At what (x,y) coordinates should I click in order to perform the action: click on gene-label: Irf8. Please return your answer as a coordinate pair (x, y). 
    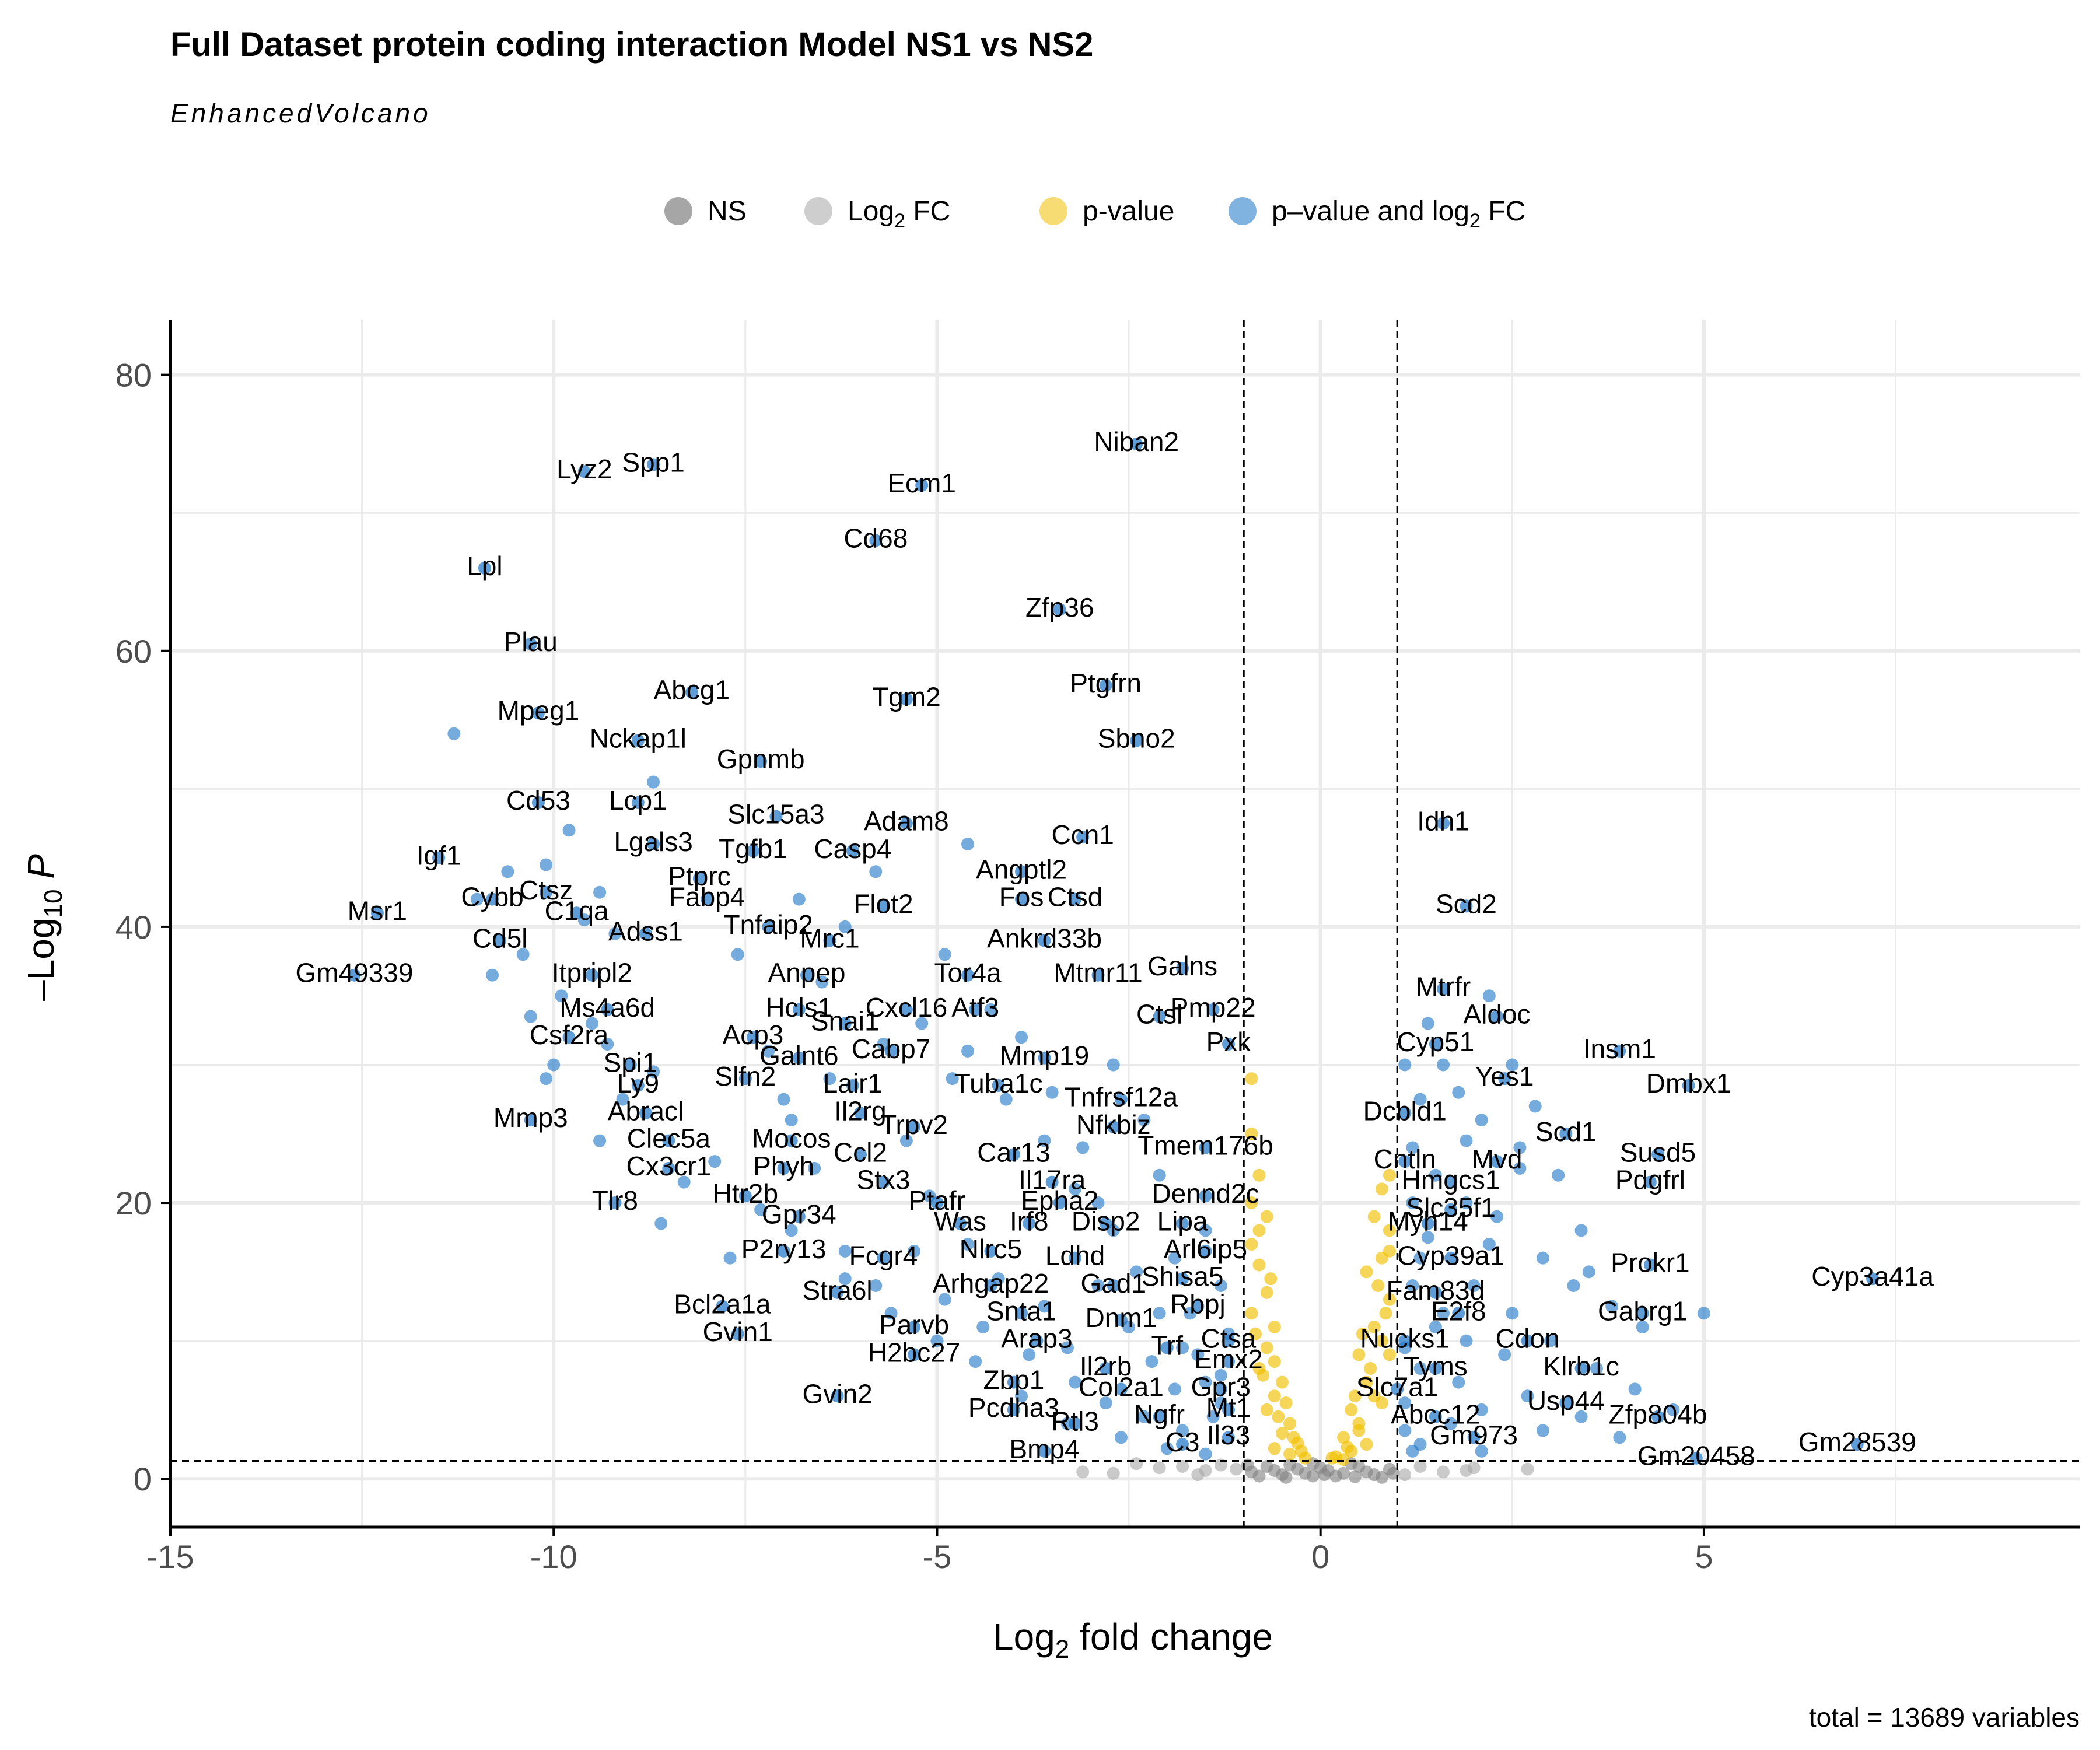
    Looking at the image, I should click on (1029, 1221).